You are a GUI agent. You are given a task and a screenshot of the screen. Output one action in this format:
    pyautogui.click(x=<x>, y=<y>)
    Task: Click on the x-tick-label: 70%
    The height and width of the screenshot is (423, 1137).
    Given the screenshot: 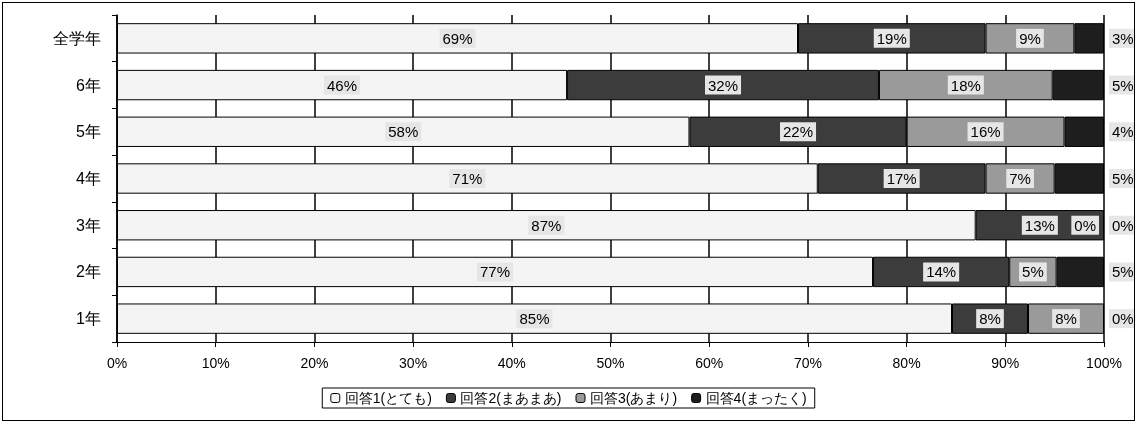 What is the action you would take?
    pyautogui.click(x=807, y=363)
    